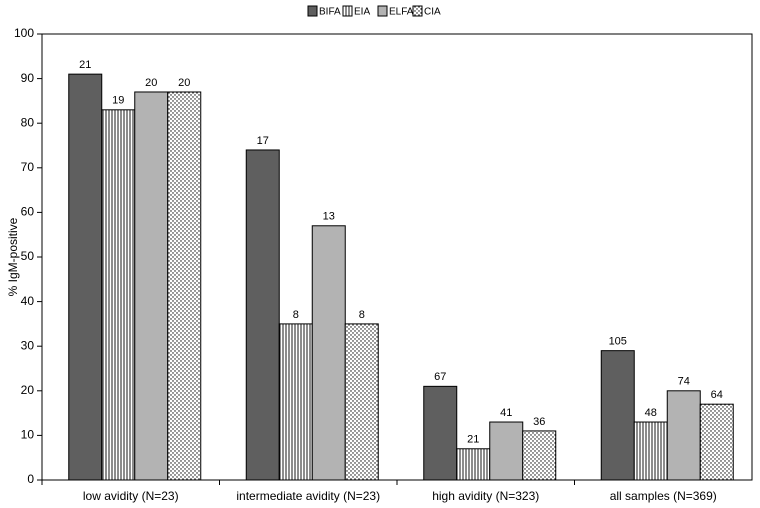 The image size is (760, 508). Describe the element at coordinates (118, 101) in the screenshot. I see `bar-count-label: 19` at that location.